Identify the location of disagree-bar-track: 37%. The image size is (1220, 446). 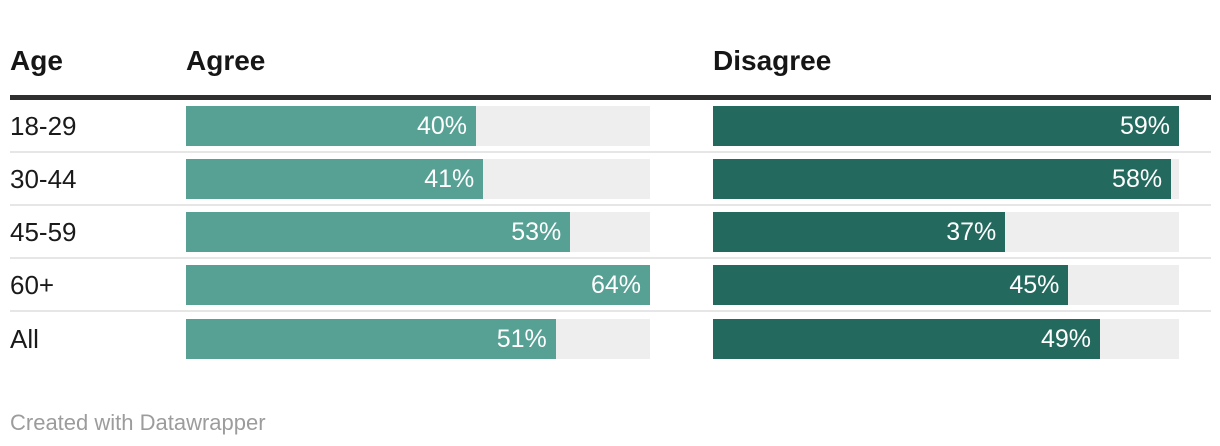
(946, 231).